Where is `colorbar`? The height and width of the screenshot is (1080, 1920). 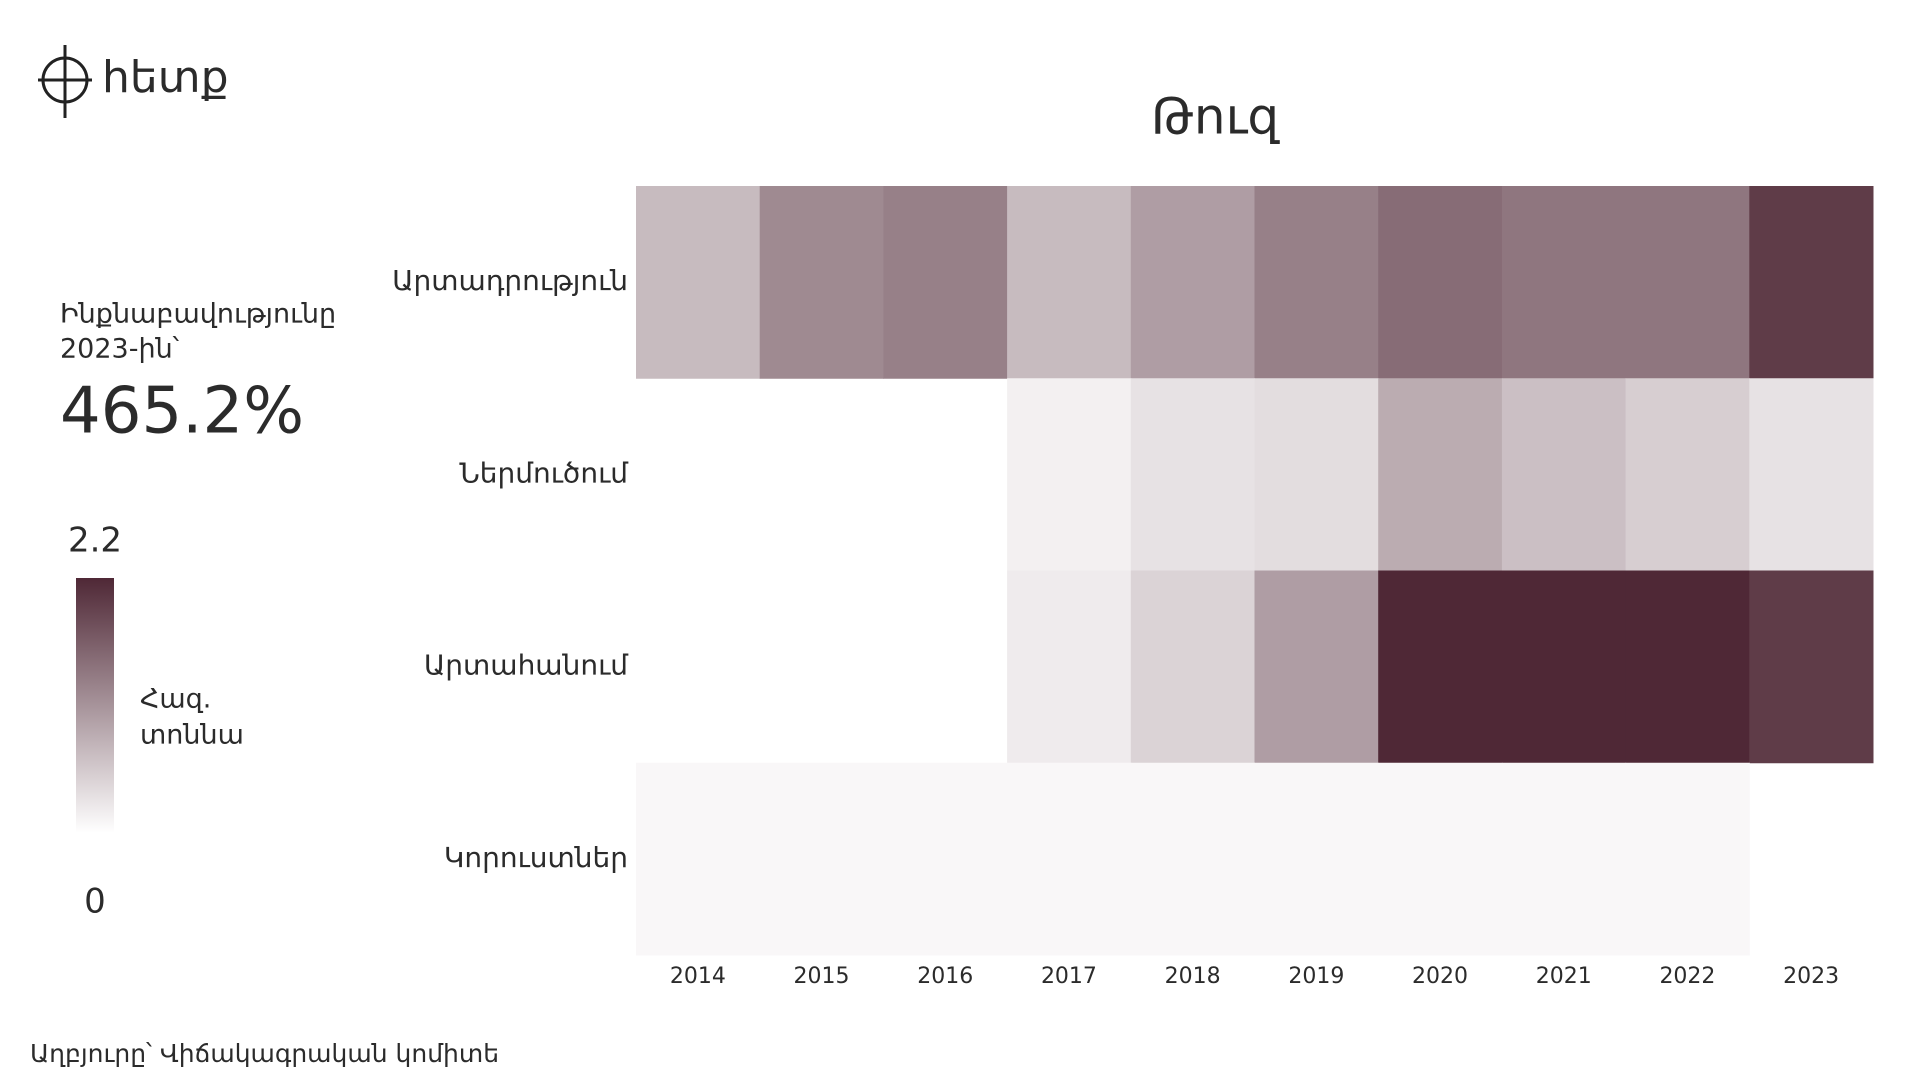
colorbar is located at coordinates (95, 705).